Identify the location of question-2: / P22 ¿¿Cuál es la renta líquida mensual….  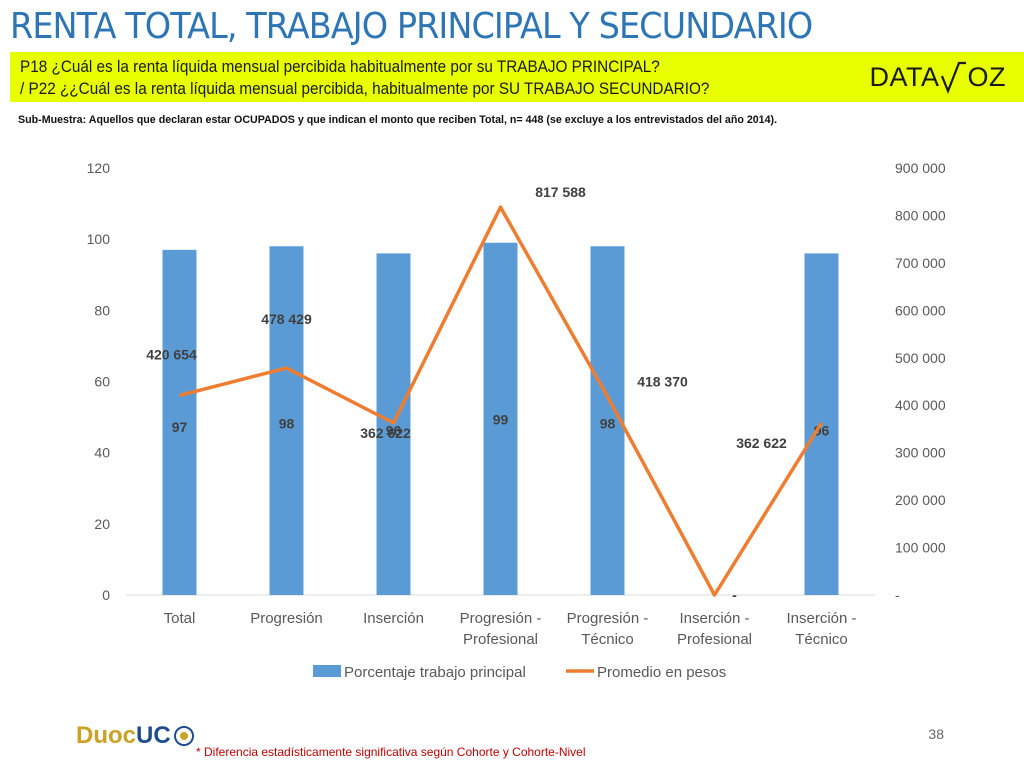
(365, 88).